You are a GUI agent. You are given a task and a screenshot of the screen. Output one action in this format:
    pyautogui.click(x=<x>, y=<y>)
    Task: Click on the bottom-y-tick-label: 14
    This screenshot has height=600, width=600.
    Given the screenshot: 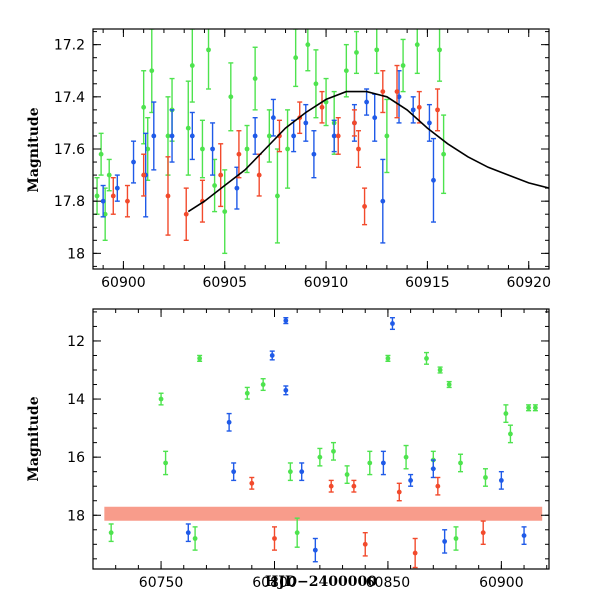 What is the action you would take?
    pyautogui.click(x=76, y=400)
    